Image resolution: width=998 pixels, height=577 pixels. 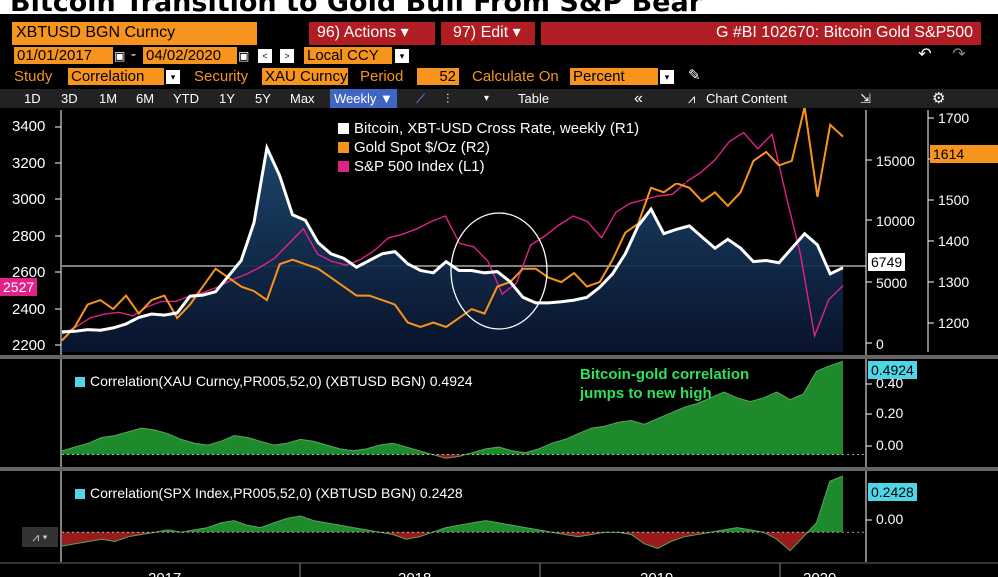 What do you see at coordinates (954, 241) in the screenshot?
I see `r2-axis-tick: 1400` at bounding box center [954, 241].